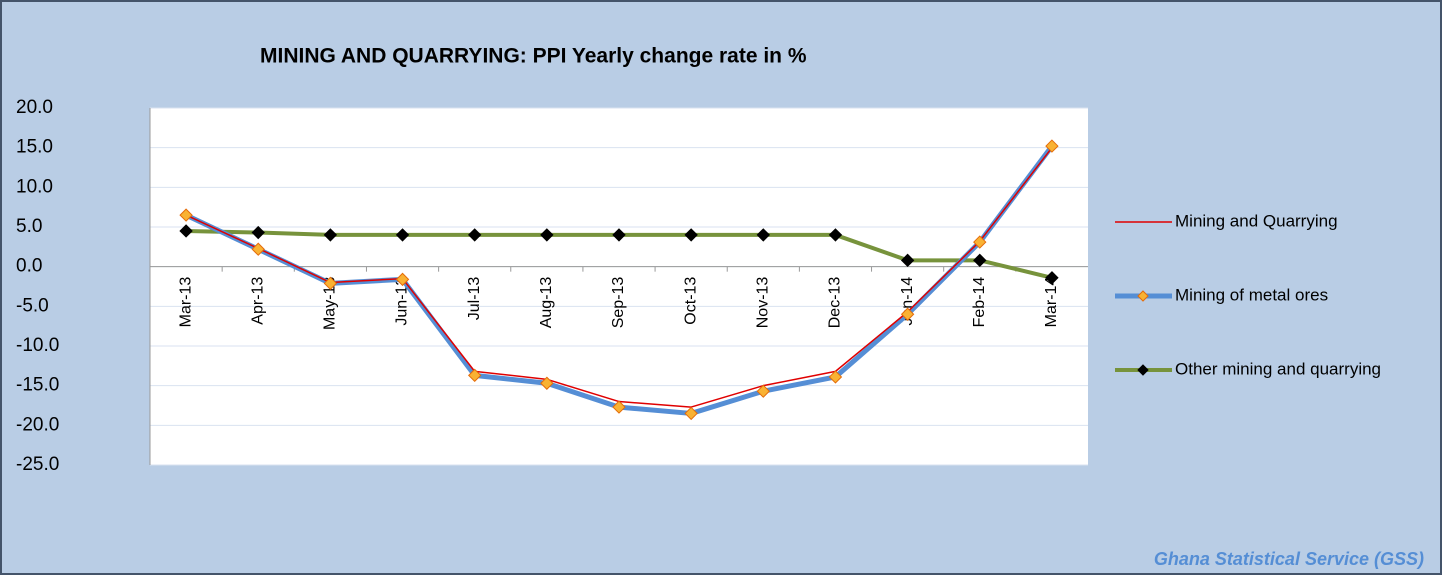 The height and width of the screenshot is (575, 1442). What do you see at coordinates (1256, 220) in the screenshot?
I see `legend-label: Mining and Quarrying` at bounding box center [1256, 220].